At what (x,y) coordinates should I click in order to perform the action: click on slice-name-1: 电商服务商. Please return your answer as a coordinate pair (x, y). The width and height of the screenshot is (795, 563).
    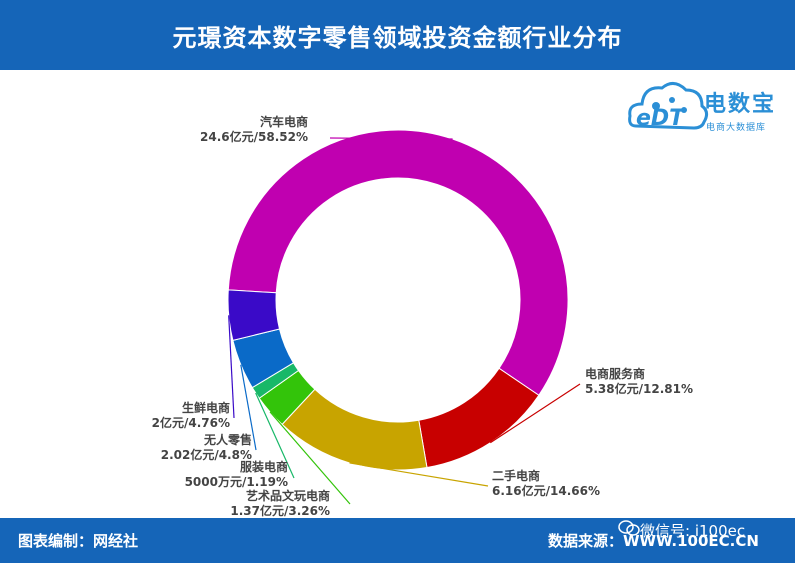
    Looking at the image, I should click on (615, 373).